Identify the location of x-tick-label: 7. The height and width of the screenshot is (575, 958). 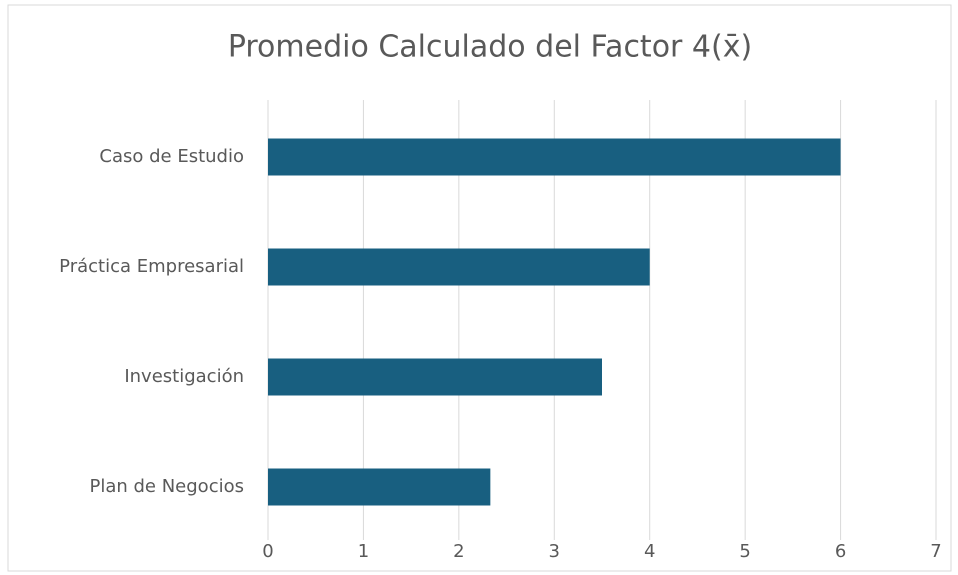
(935, 551).